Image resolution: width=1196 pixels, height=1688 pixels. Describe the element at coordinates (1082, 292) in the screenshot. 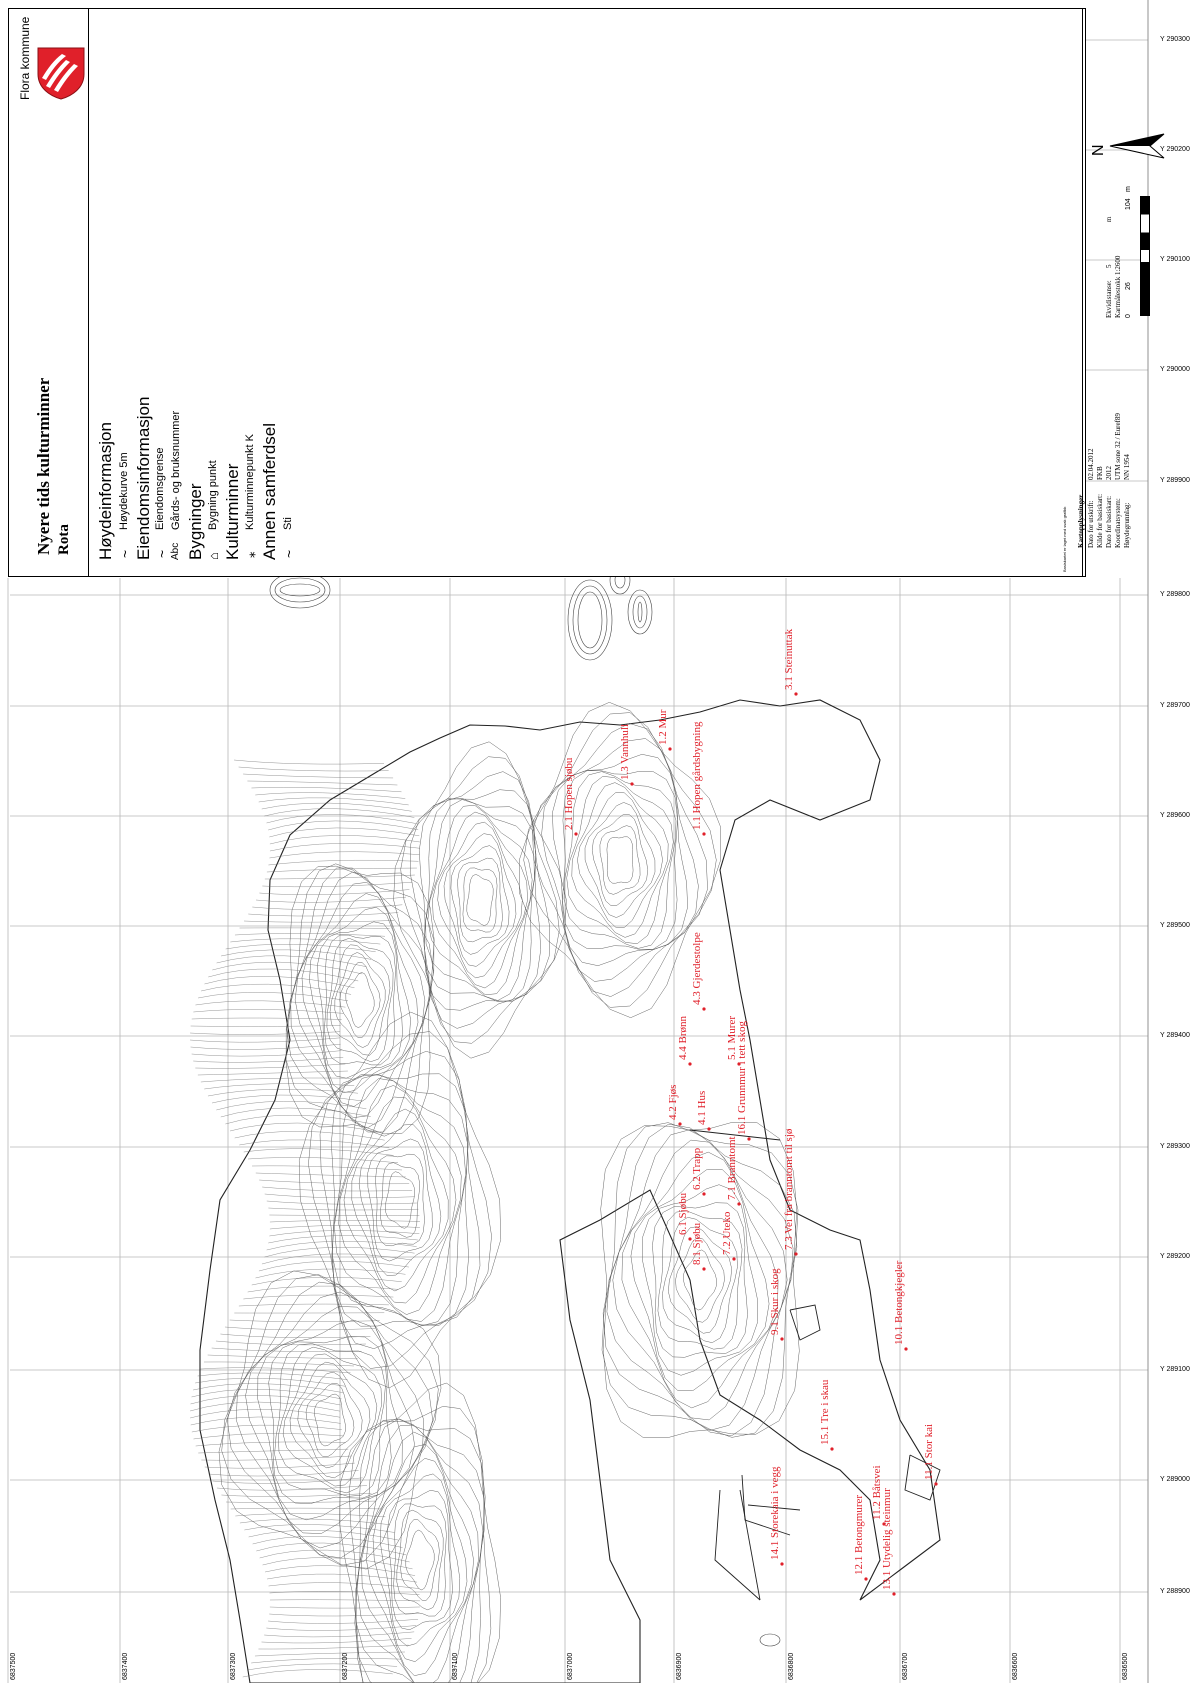

I see `title-block-divider-right` at that location.